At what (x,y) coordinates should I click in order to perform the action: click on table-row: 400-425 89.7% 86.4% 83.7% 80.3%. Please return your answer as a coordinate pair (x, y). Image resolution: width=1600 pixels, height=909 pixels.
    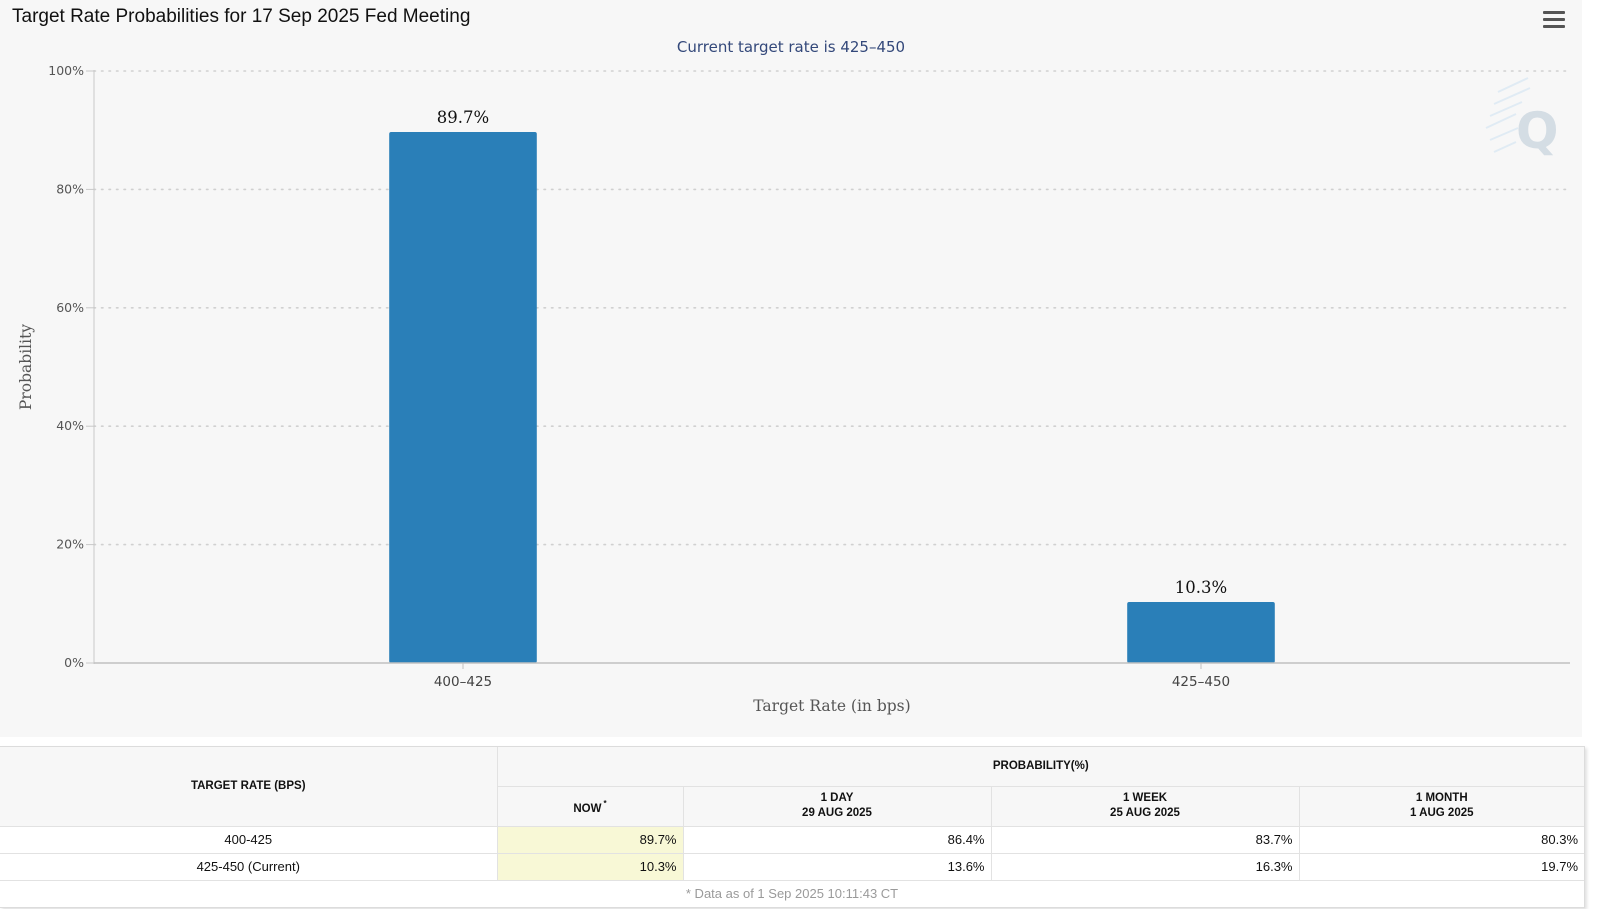
    Looking at the image, I should click on (792, 840).